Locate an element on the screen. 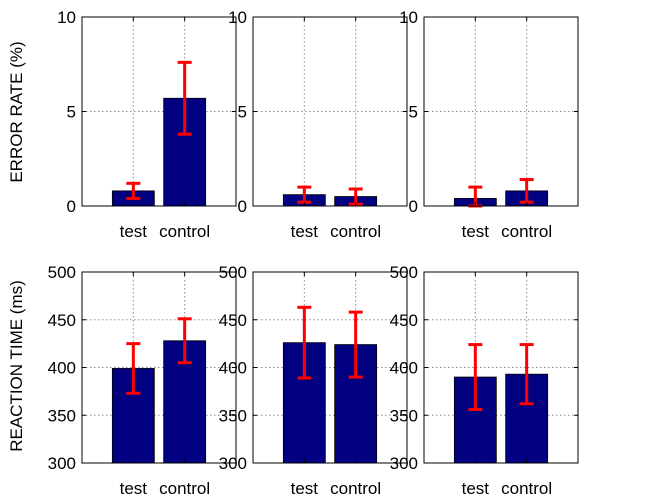 The width and height of the screenshot is (648, 498). chart-panel-4: test control 300 350 400 450 500 is located at coordinates (142, 380).